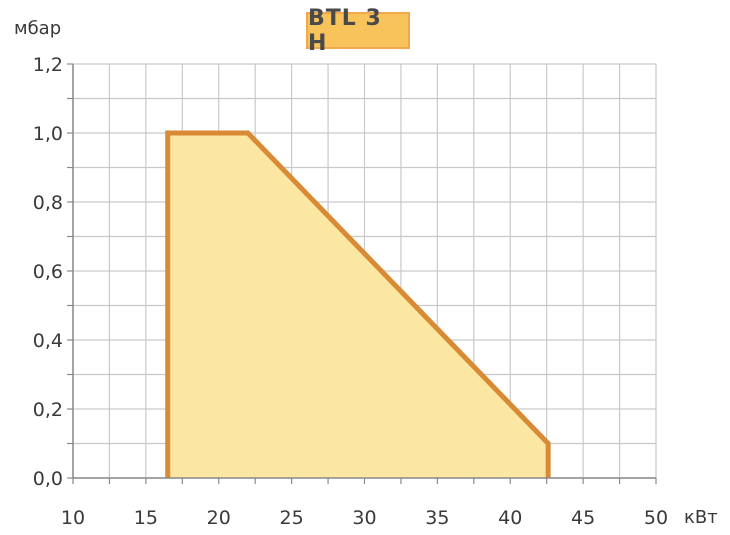 Image resolution: width=730 pixels, height=535 pixels. Describe the element at coordinates (48, 410) in the screenshot. I see `y-tick-label: 0,2` at that location.